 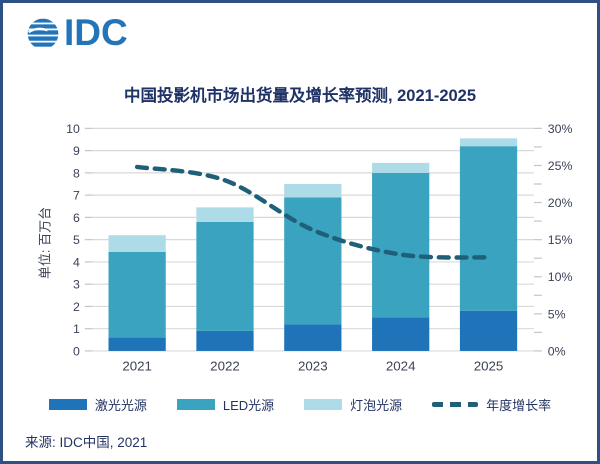 I want to click on x-axis-label-2021: 2021, so click(x=137, y=366).